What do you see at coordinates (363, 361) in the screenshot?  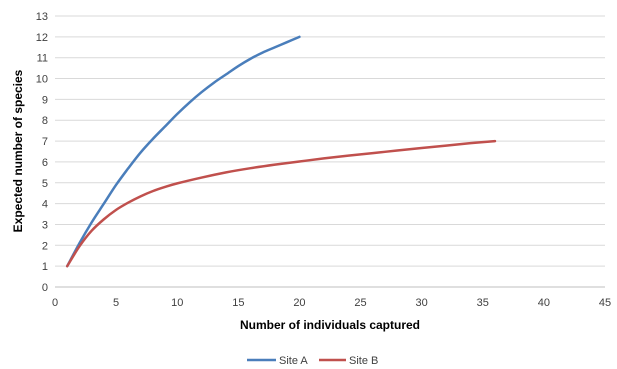 I see `legend-label-site-b: Site B` at bounding box center [363, 361].